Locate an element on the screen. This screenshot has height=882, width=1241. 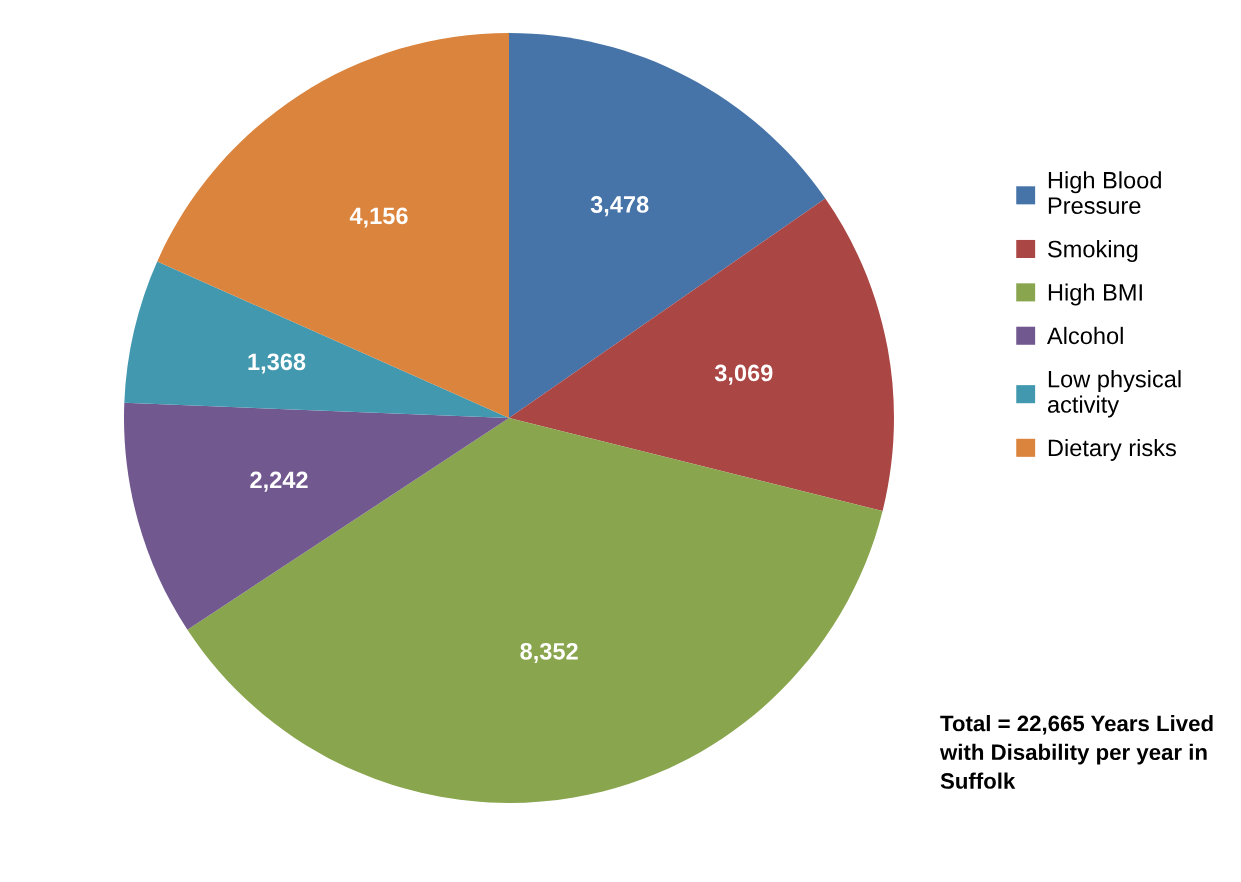
legend-label: Alcohol is located at coordinates (1084, 335).